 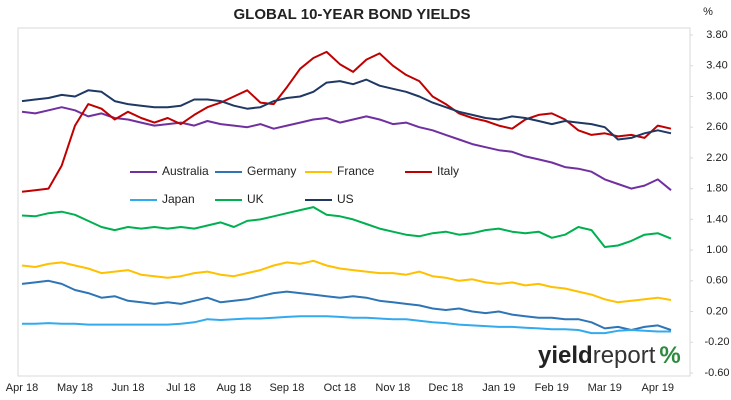 I want to click on y-tick-label: 3.00, so click(x=716, y=96).